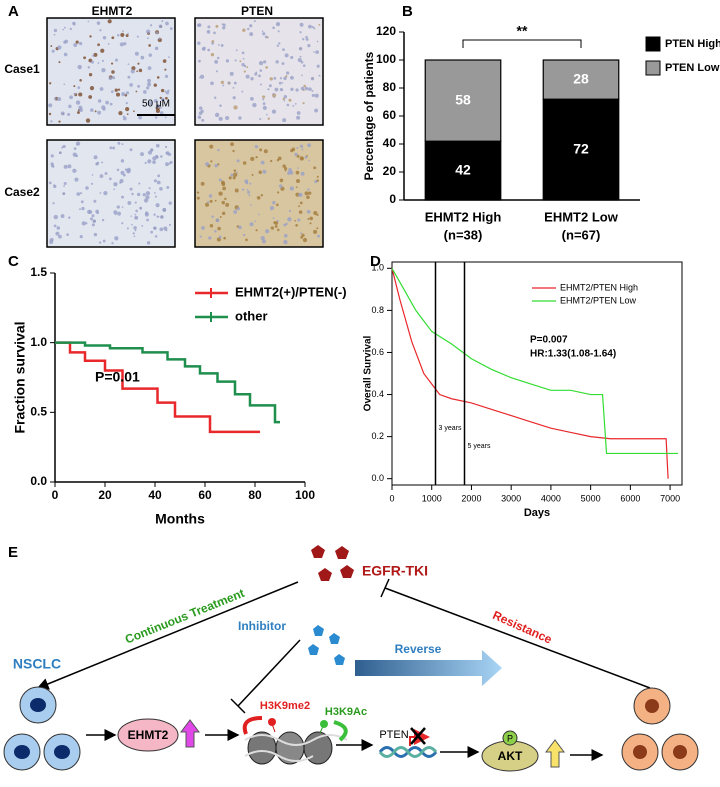  Describe the element at coordinates (117, 377) in the screenshot. I see `p-value: P=0.01` at that location.